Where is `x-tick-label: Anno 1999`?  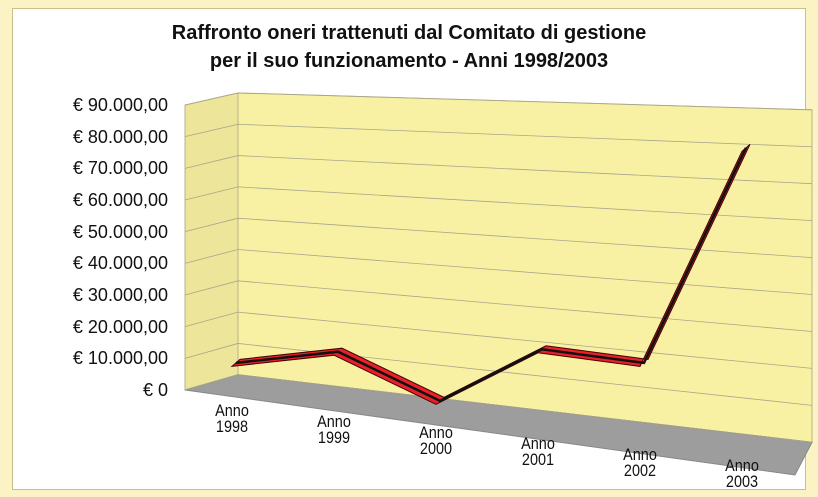 x-tick-label: Anno 1999 is located at coordinates (334, 429).